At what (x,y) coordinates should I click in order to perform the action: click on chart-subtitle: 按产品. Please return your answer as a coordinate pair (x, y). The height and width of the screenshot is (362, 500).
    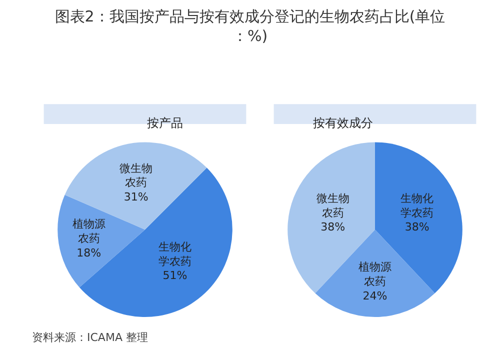
    Looking at the image, I should click on (165, 123).